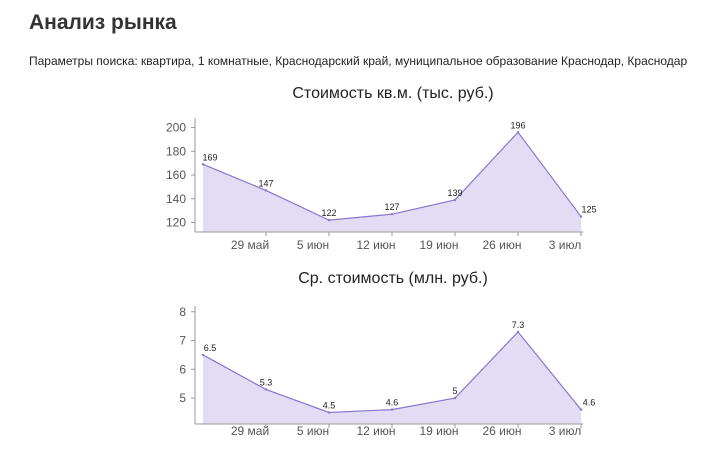  I want to click on data-label: 5.3, so click(266, 382).